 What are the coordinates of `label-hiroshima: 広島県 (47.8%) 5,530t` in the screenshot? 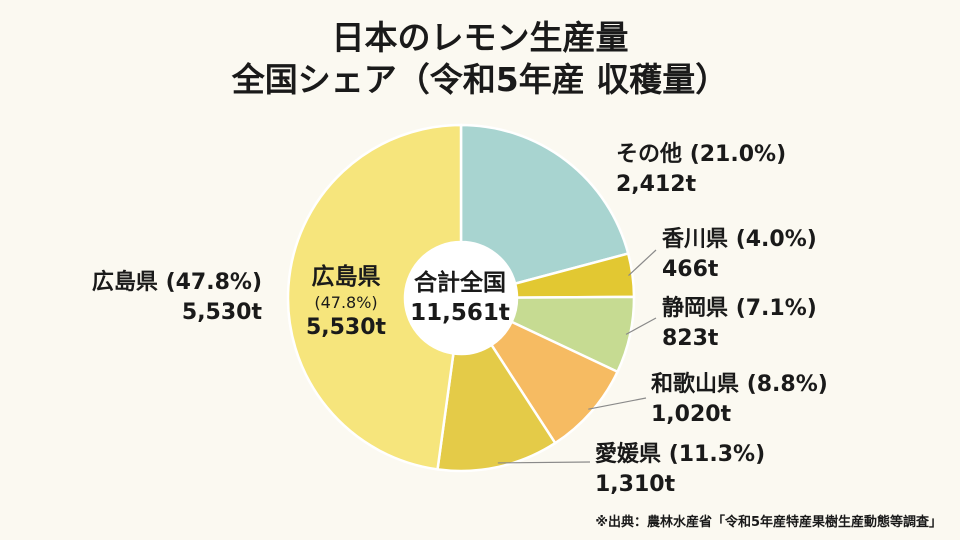 It's located at (176, 297).